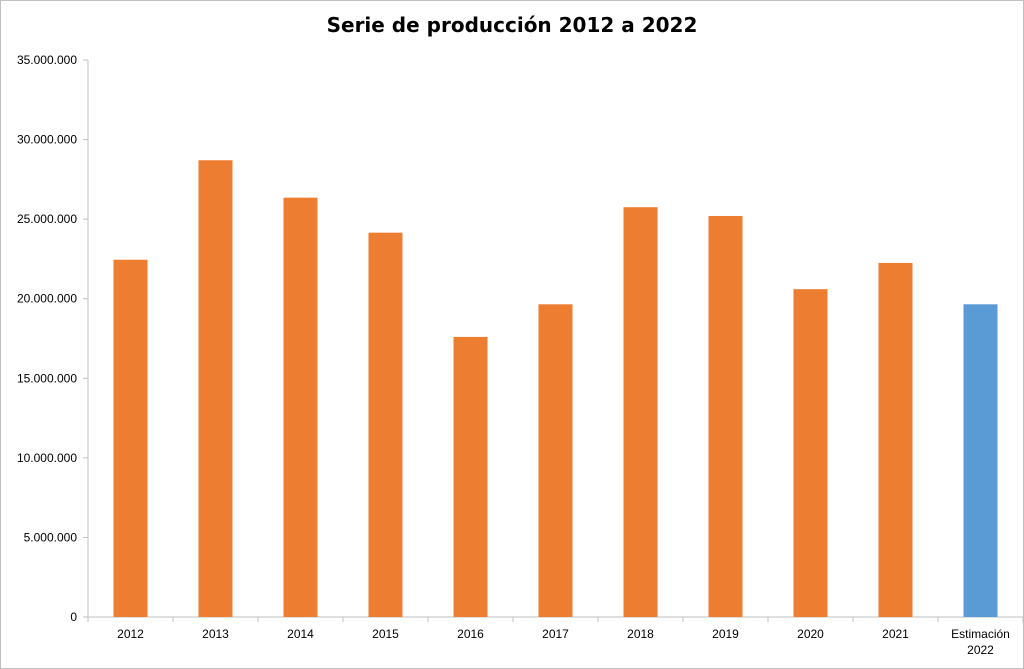  What do you see at coordinates (51, 537) in the screenshot?
I see `y-tick-label: 5.000.000` at bounding box center [51, 537].